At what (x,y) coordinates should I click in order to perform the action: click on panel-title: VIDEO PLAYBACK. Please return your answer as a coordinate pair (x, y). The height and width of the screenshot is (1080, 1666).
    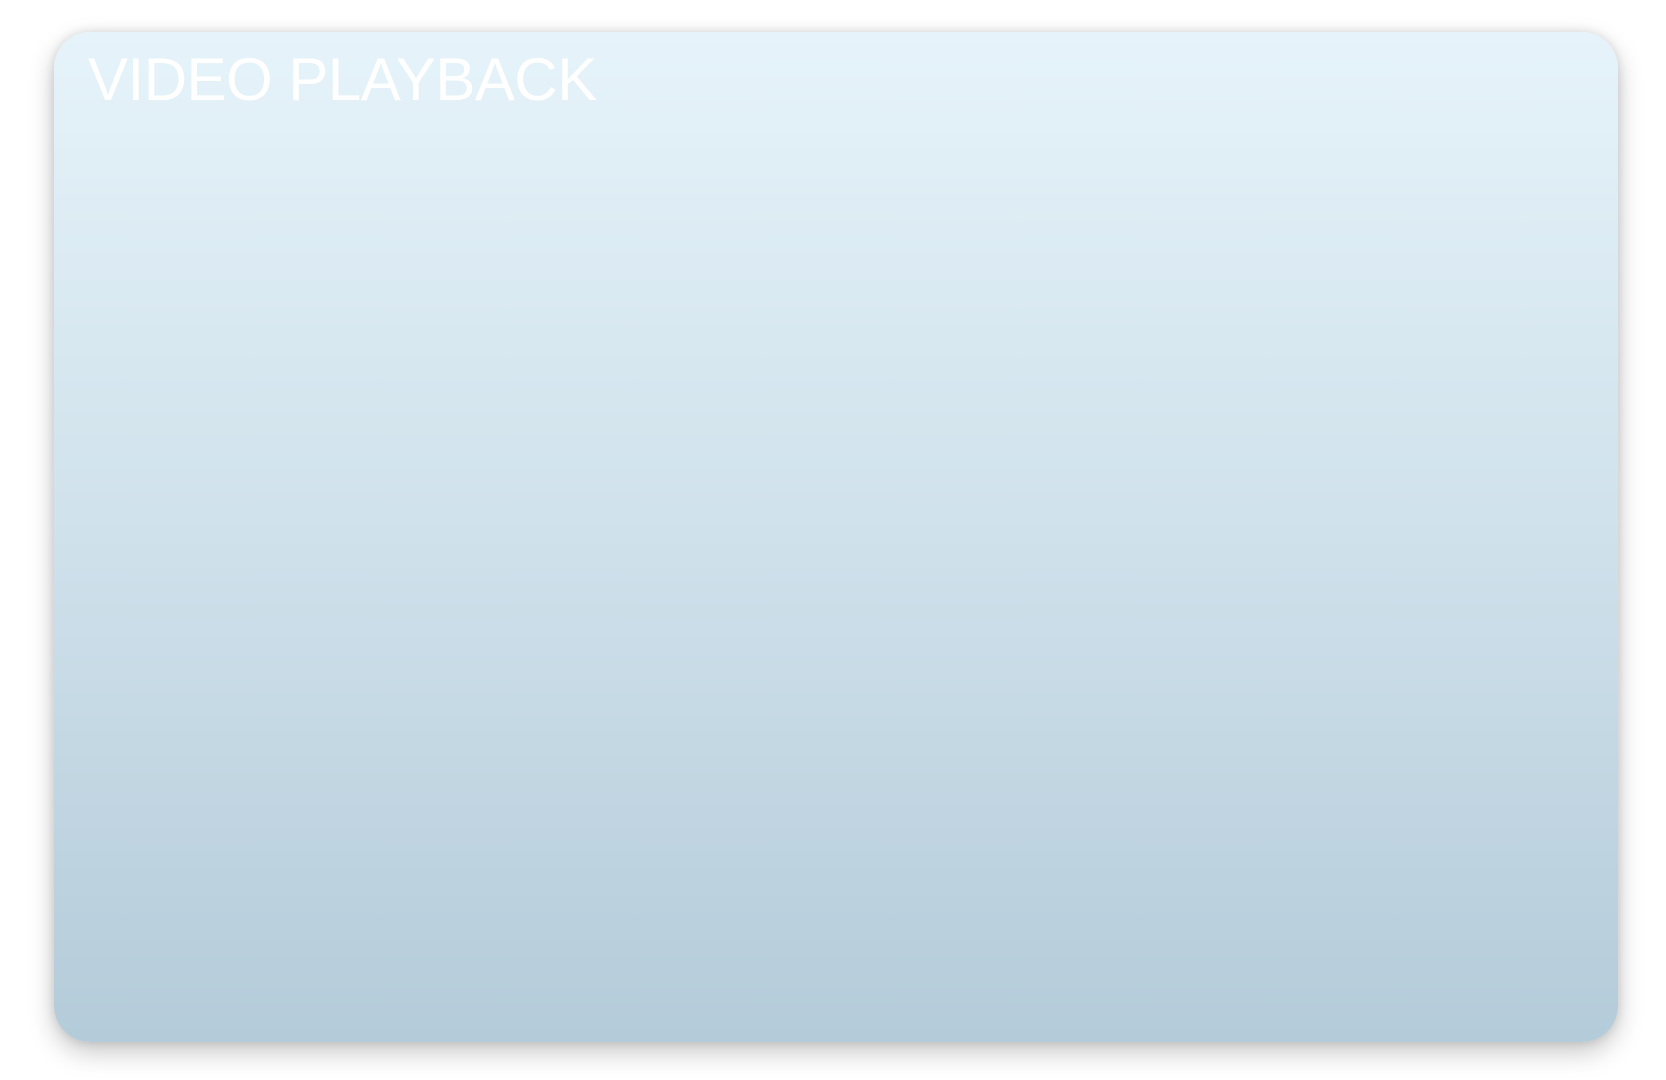
    Looking at the image, I should click on (342, 79).